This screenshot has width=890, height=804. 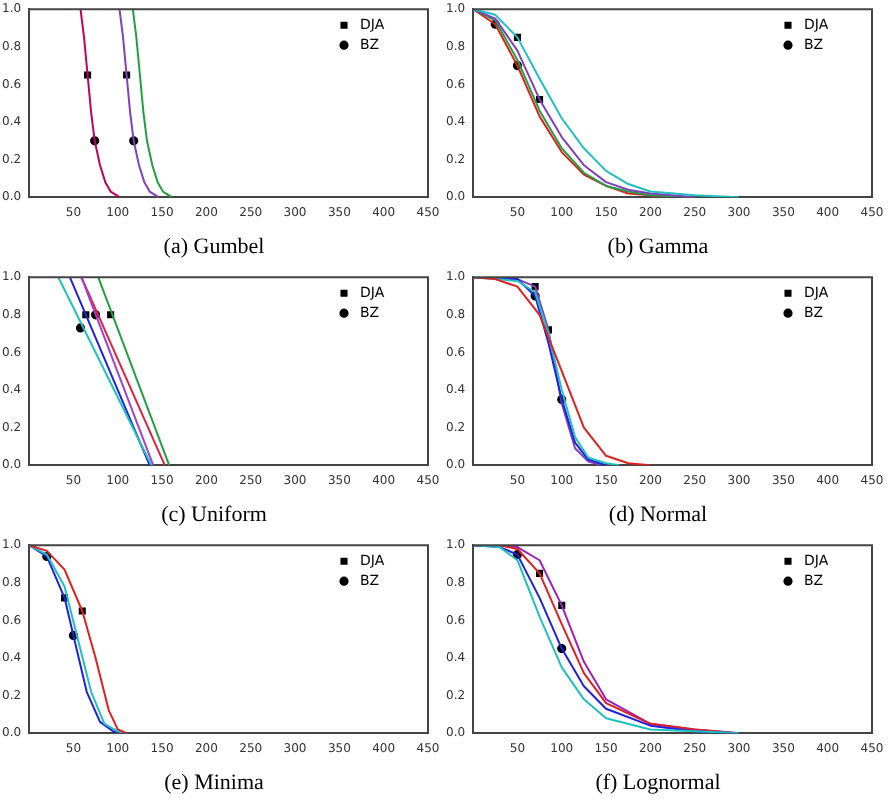 I want to click on text: (f) Lognormal, so click(x=658, y=782).